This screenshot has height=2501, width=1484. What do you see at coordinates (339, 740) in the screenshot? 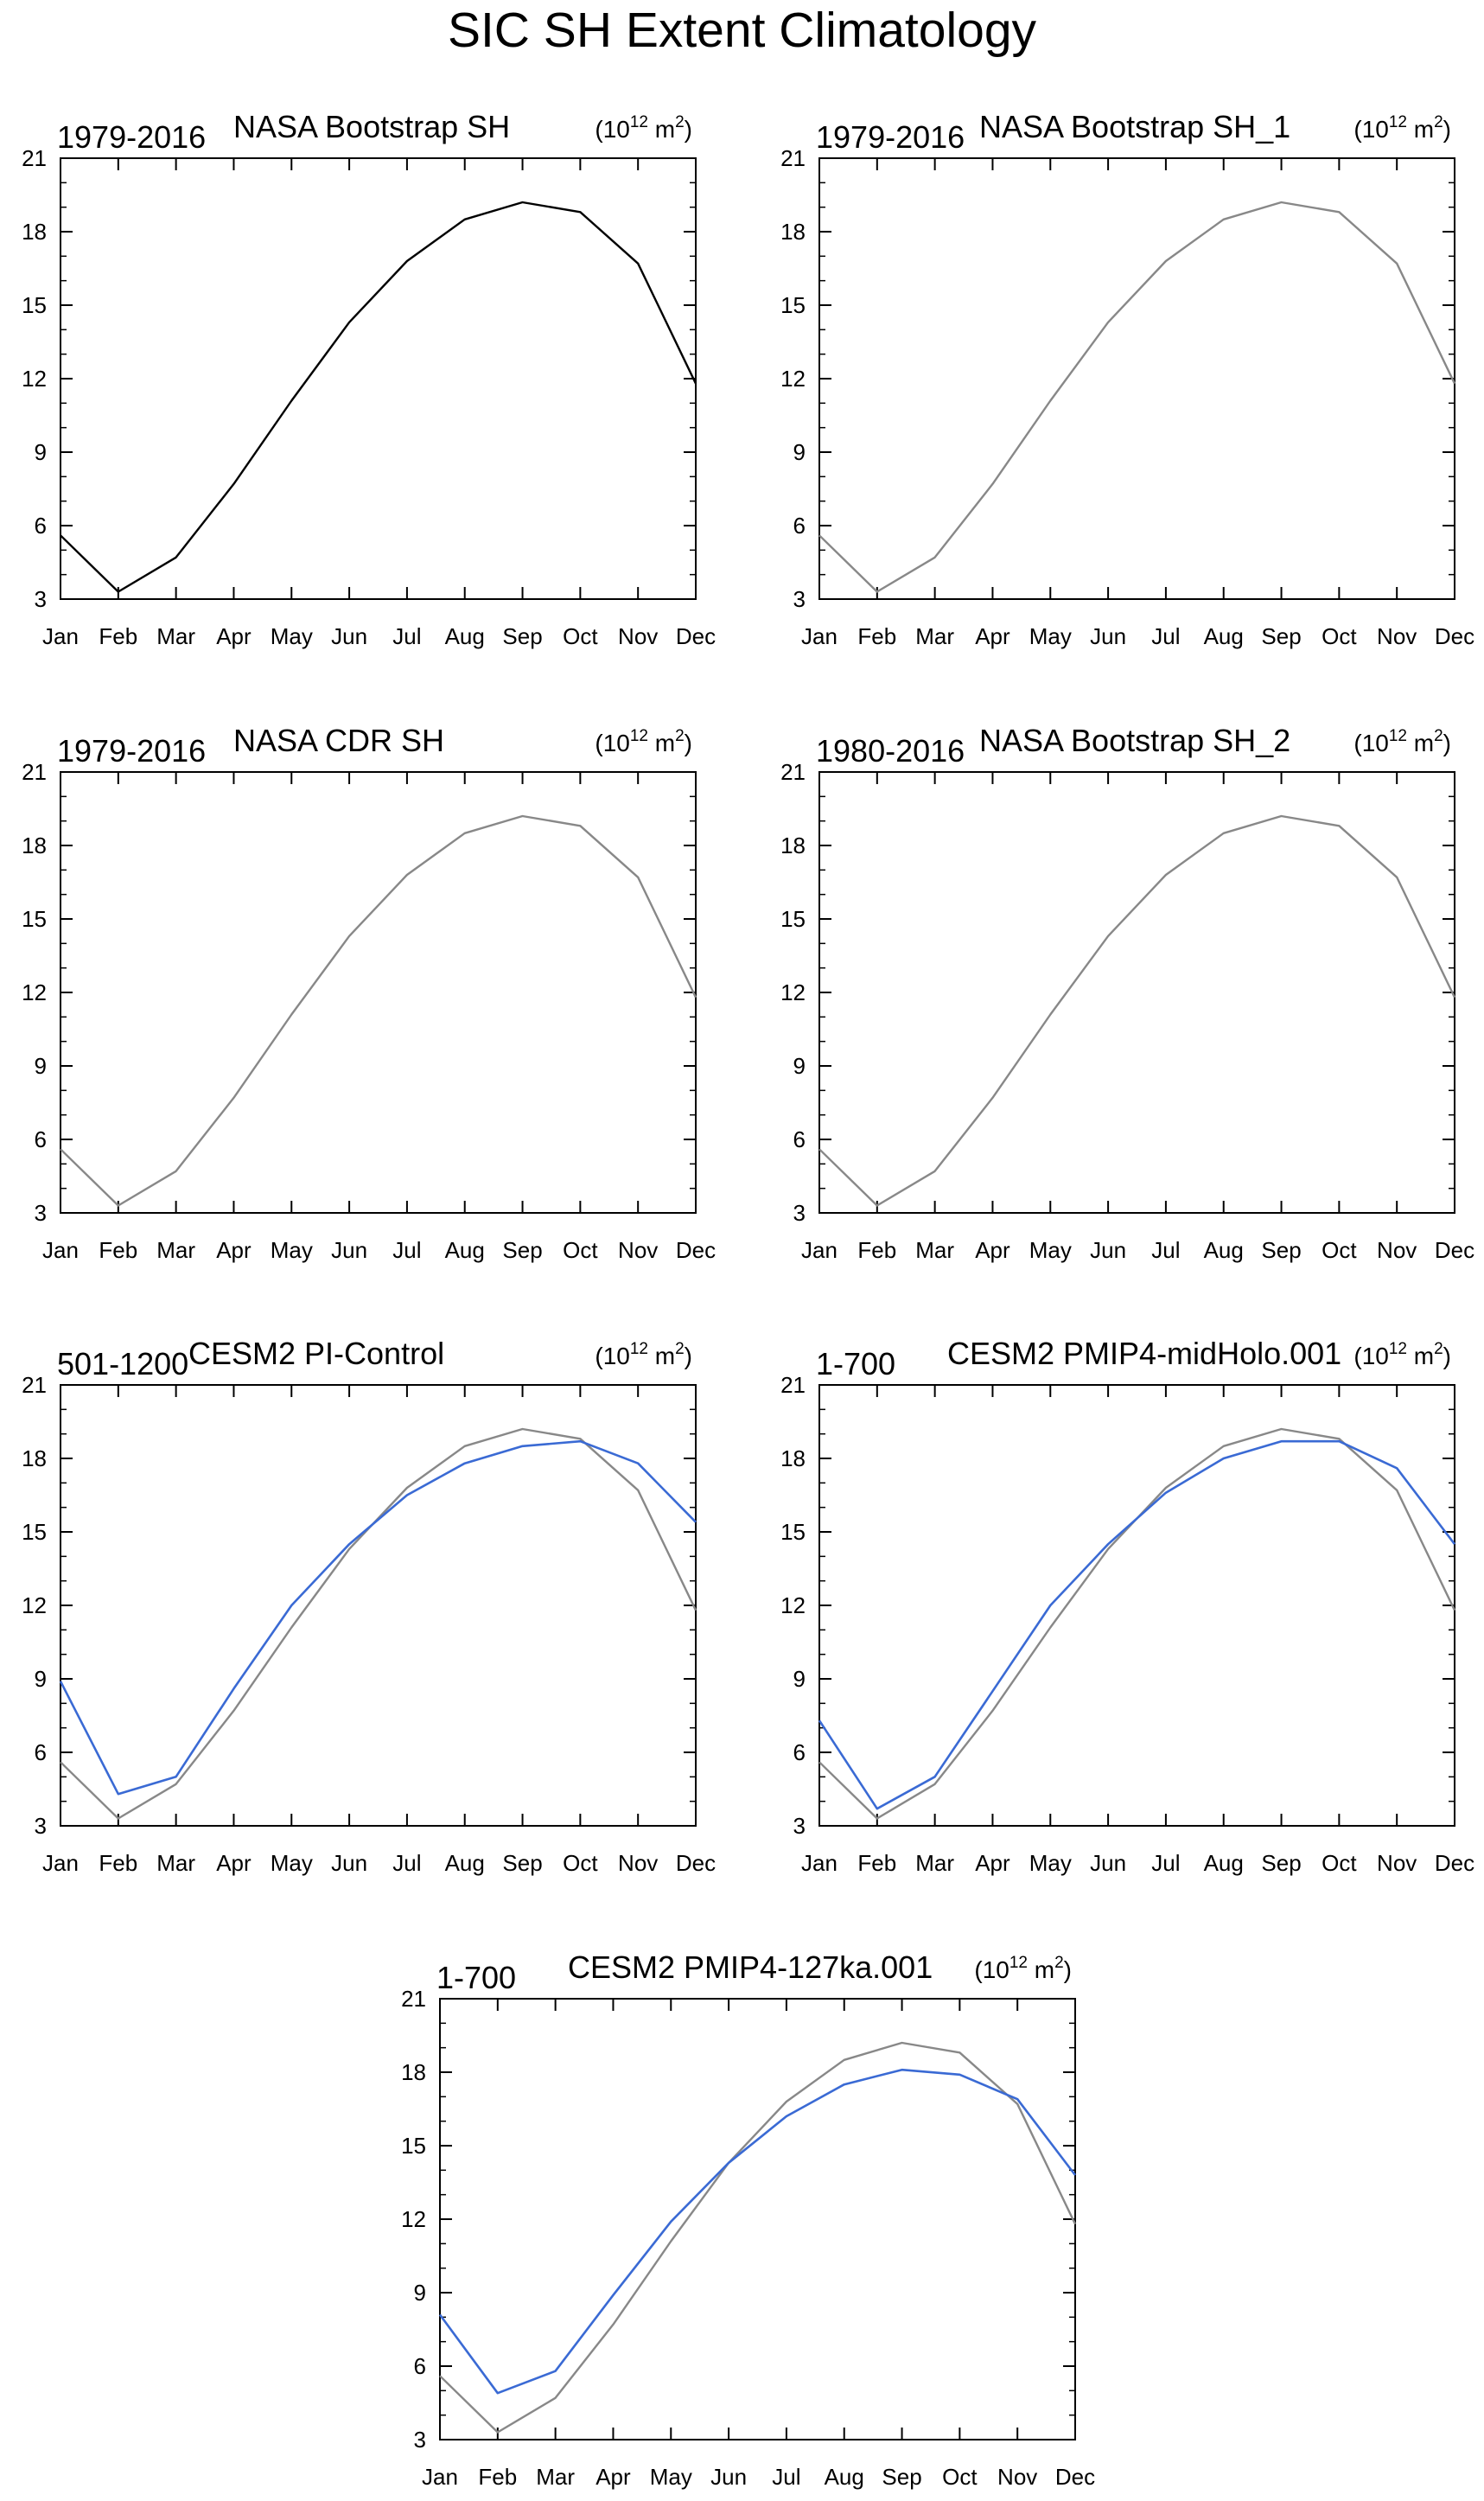
I see `panel-title: NASA CDR SH` at bounding box center [339, 740].